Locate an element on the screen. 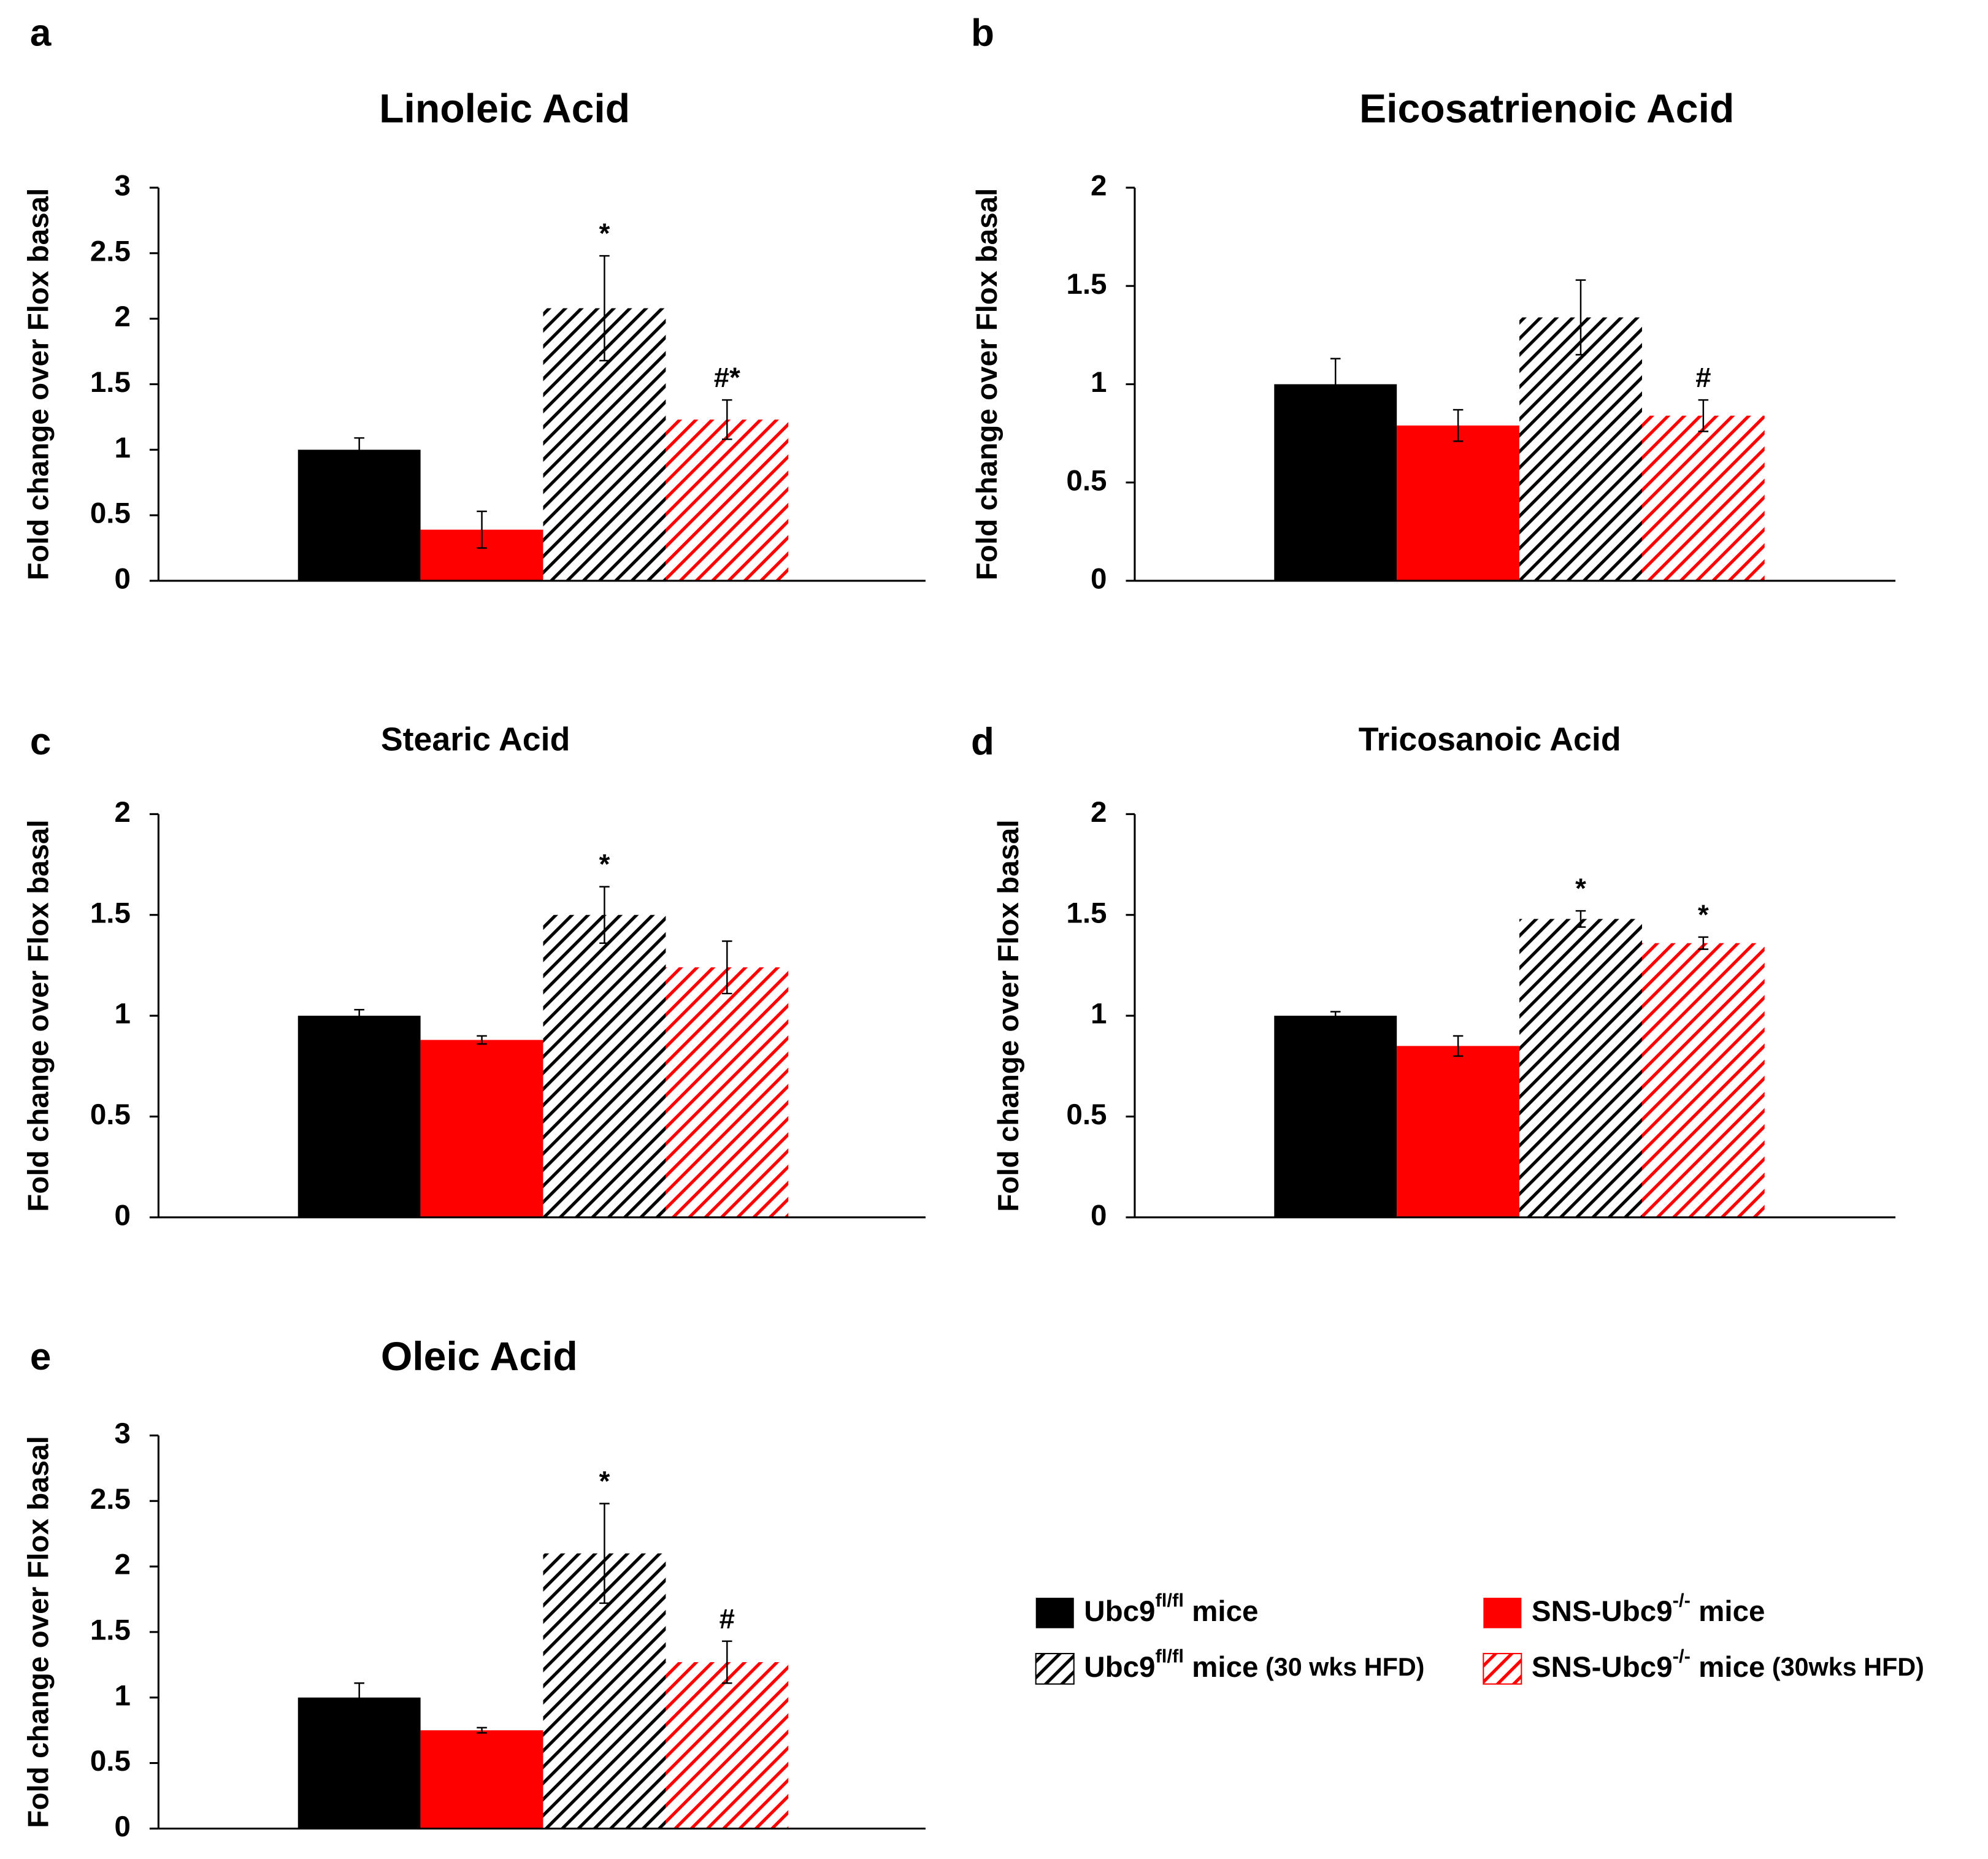 The image size is (1988, 1859). legend-label: SNS-Ubc9-/- mice is located at coordinates (1648, 1608).